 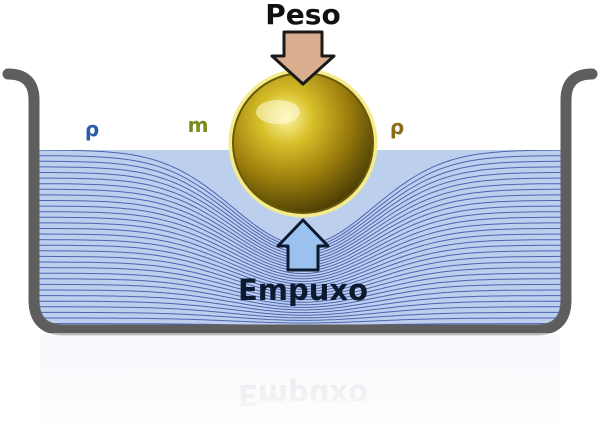 What do you see at coordinates (303, 290) in the screenshot?
I see `buoyancy-label: Empuxo` at bounding box center [303, 290].